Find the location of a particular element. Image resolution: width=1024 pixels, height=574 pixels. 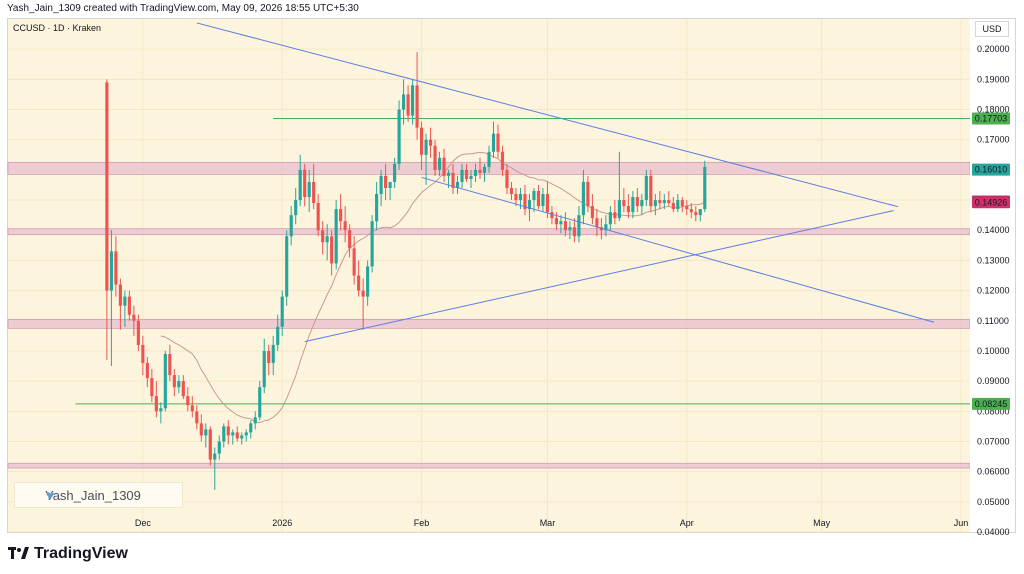

time-axis: Dec 2026 Feb Mar Apr May Jun is located at coordinates (551, 523).